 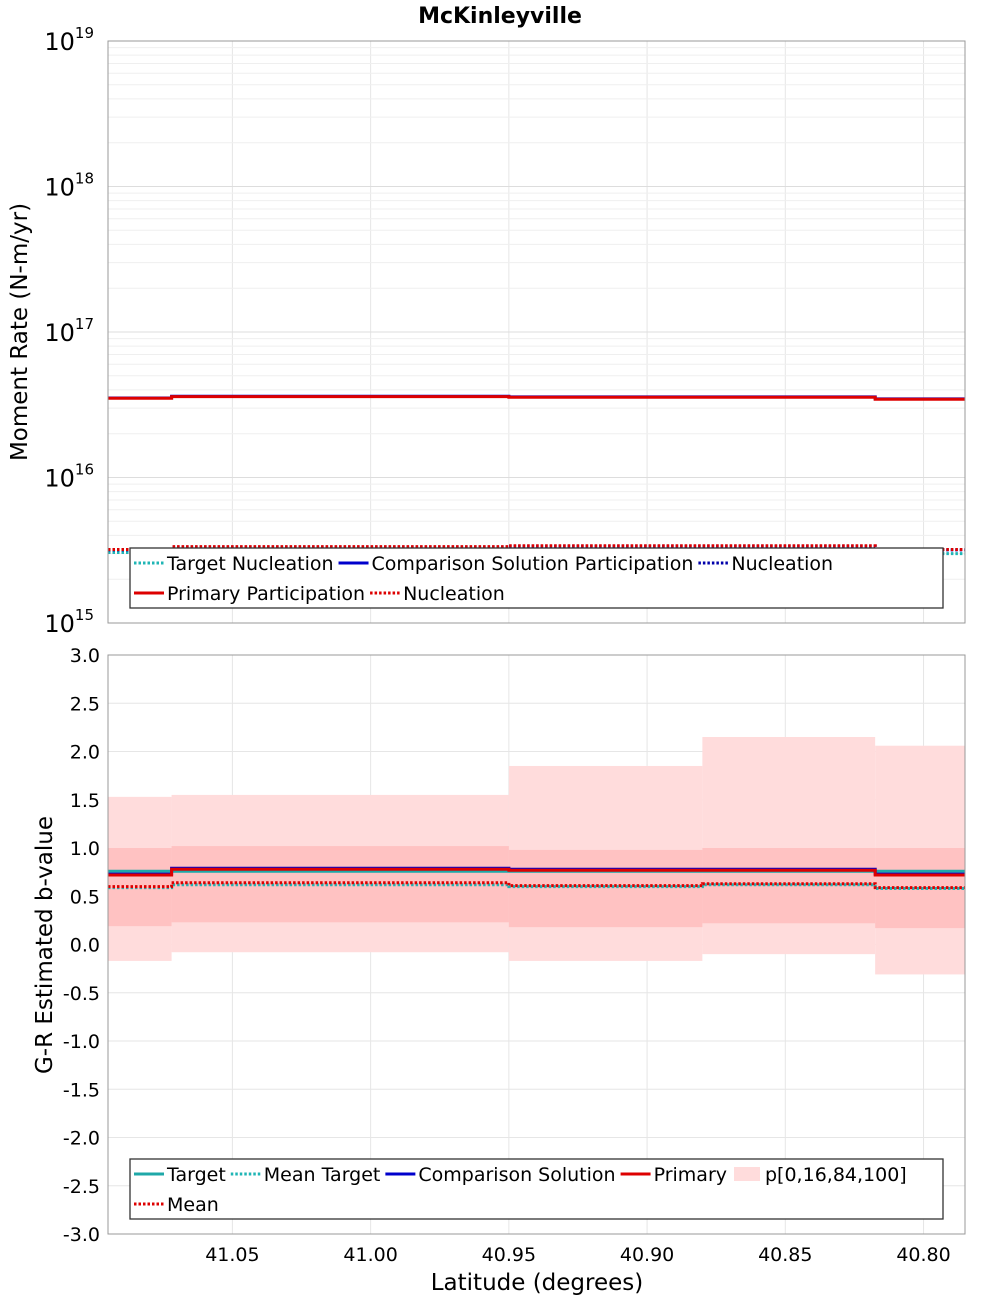 What do you see at coordinates (85, 753) in the screenshot?
I see `y-tick-label: 2.0` at bounding box center [85, 753].